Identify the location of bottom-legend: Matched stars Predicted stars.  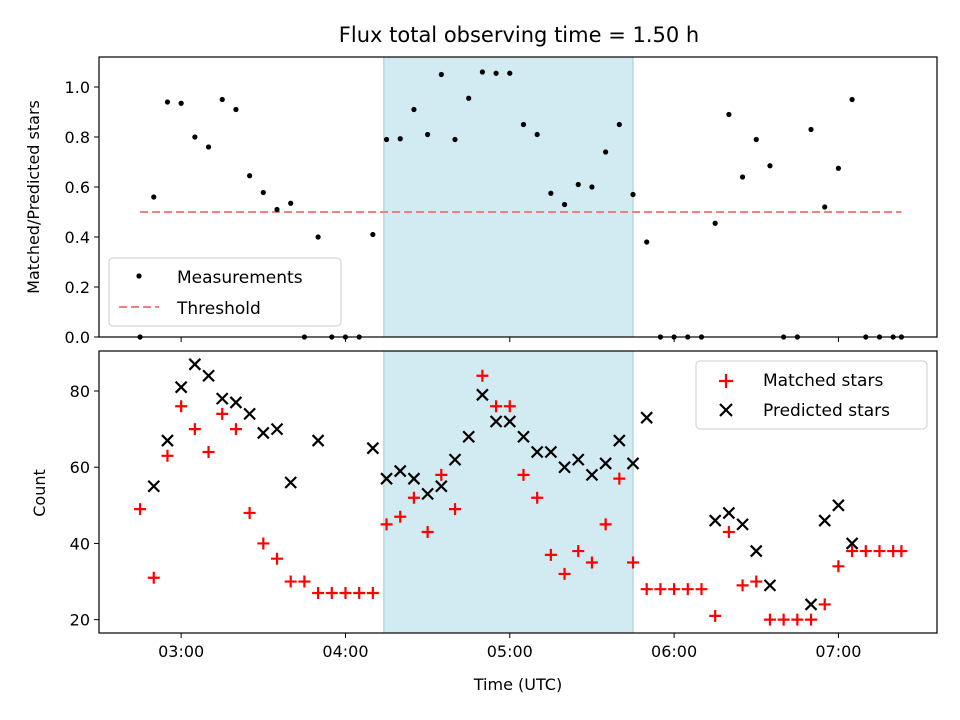
(811, 395).